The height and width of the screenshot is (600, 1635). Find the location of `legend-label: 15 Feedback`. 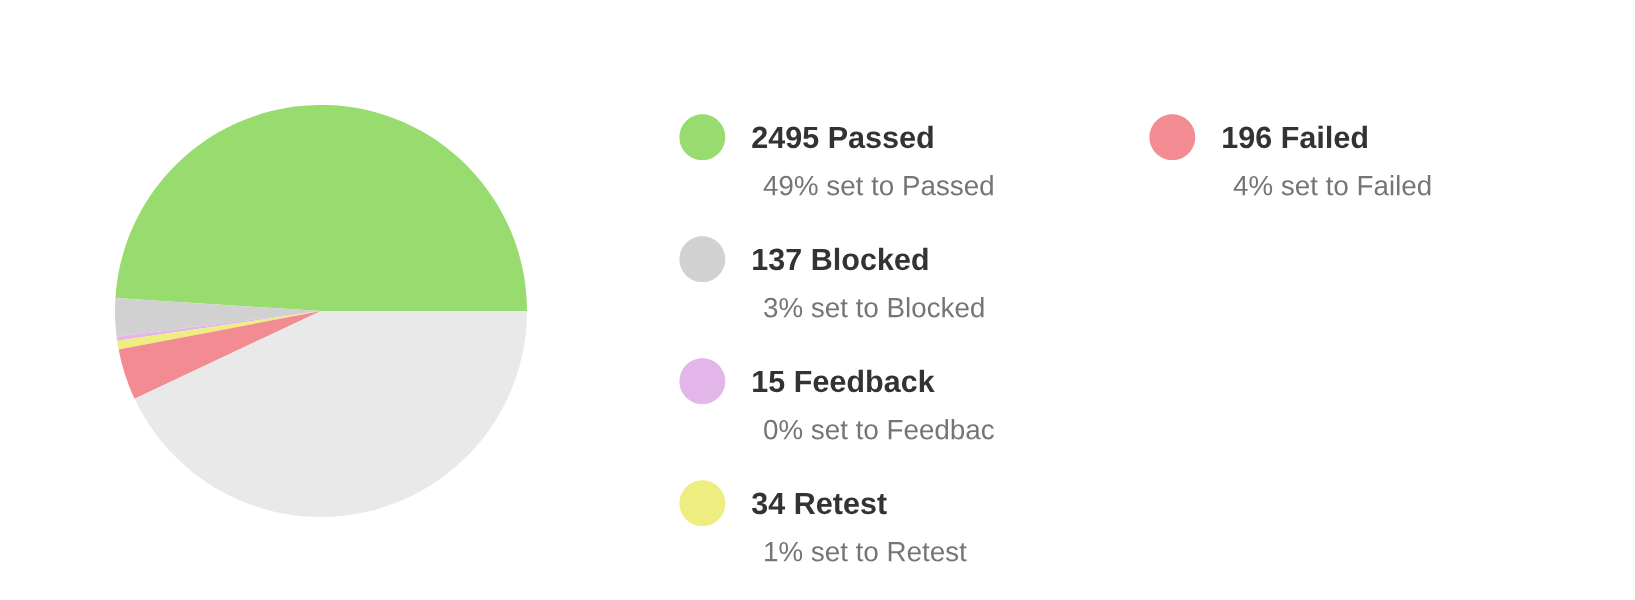

legend-label: 15 Feedback is located at coordinates (844, 381).